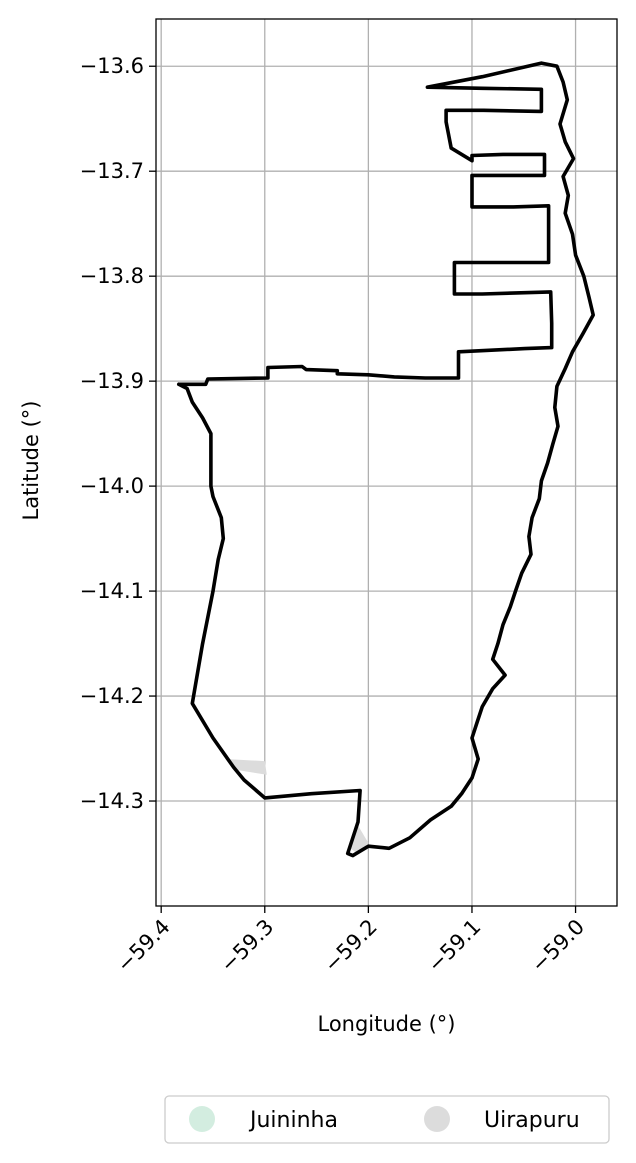  I want to click on y-axis: −13.6 −13.7 −13.8 −13.9 −14.0 −14.1 −14.2 −14.3, so click(118, 433).